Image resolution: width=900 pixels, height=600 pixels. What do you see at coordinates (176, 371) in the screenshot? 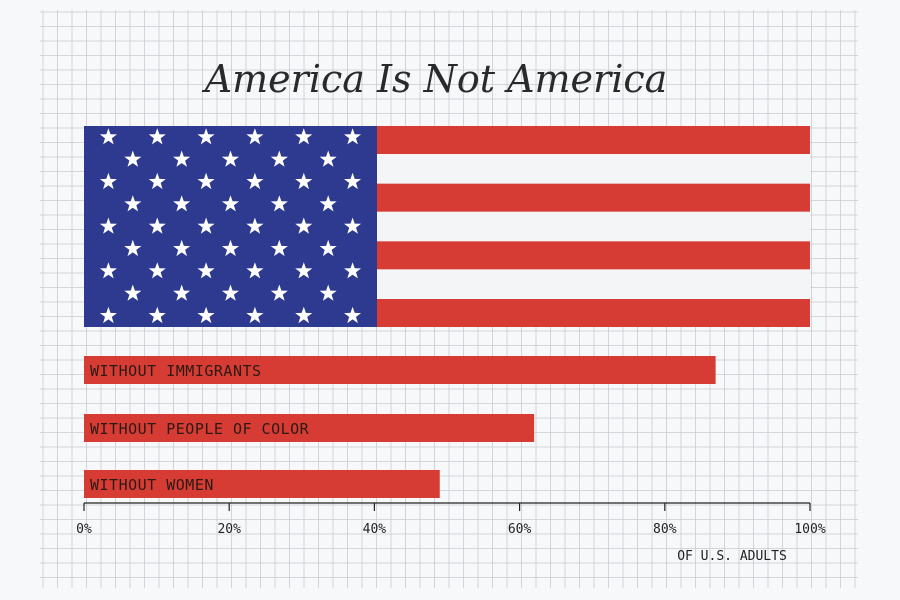
I see `bar-label: WITHOUT IMMIGRANTS` at bounding box center [176, 371].